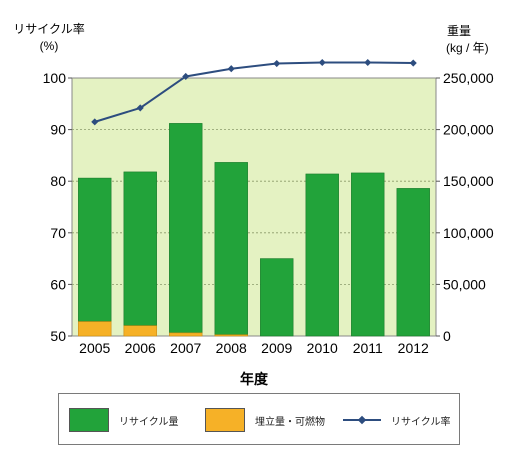 Image resolution: width=508 pixels, height=459 pixels. What do you see at coordinates (58, 336) in the screenshot?
I see `left-tick-label: 50` at bounding box center [58, 336].